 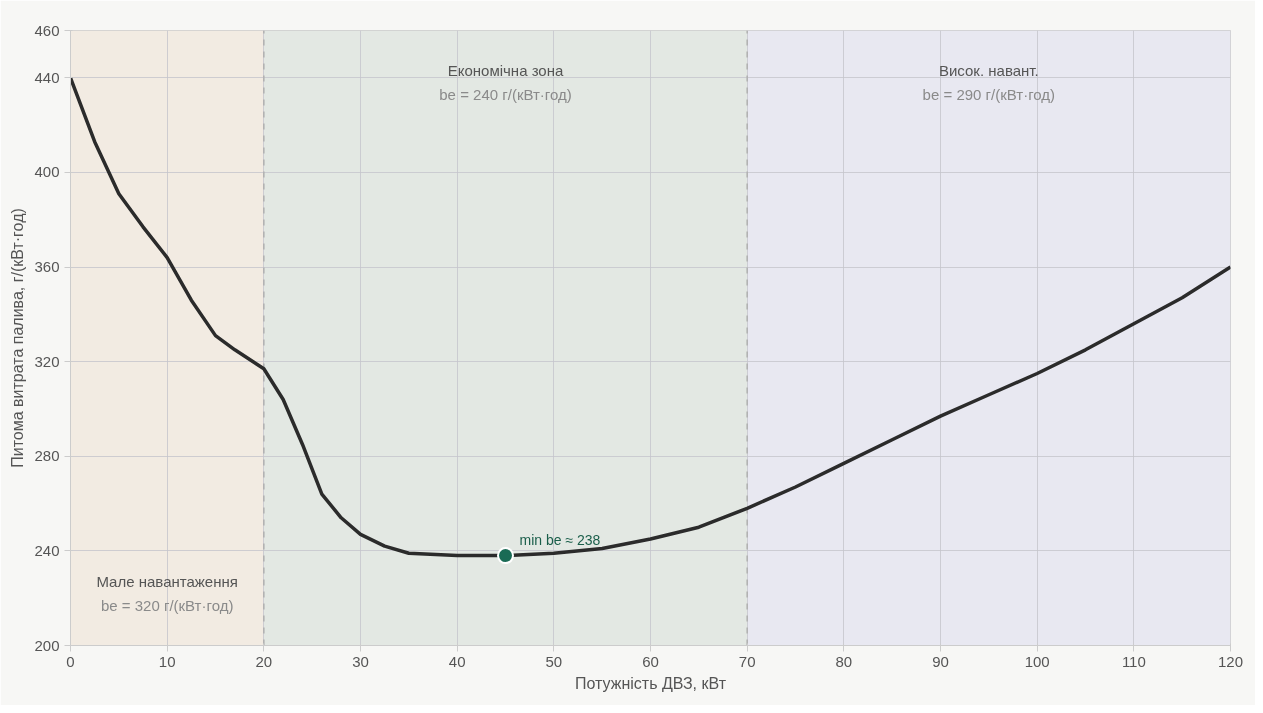 I want to click on x-tick-label: 120, so click(x=1230, y=661).